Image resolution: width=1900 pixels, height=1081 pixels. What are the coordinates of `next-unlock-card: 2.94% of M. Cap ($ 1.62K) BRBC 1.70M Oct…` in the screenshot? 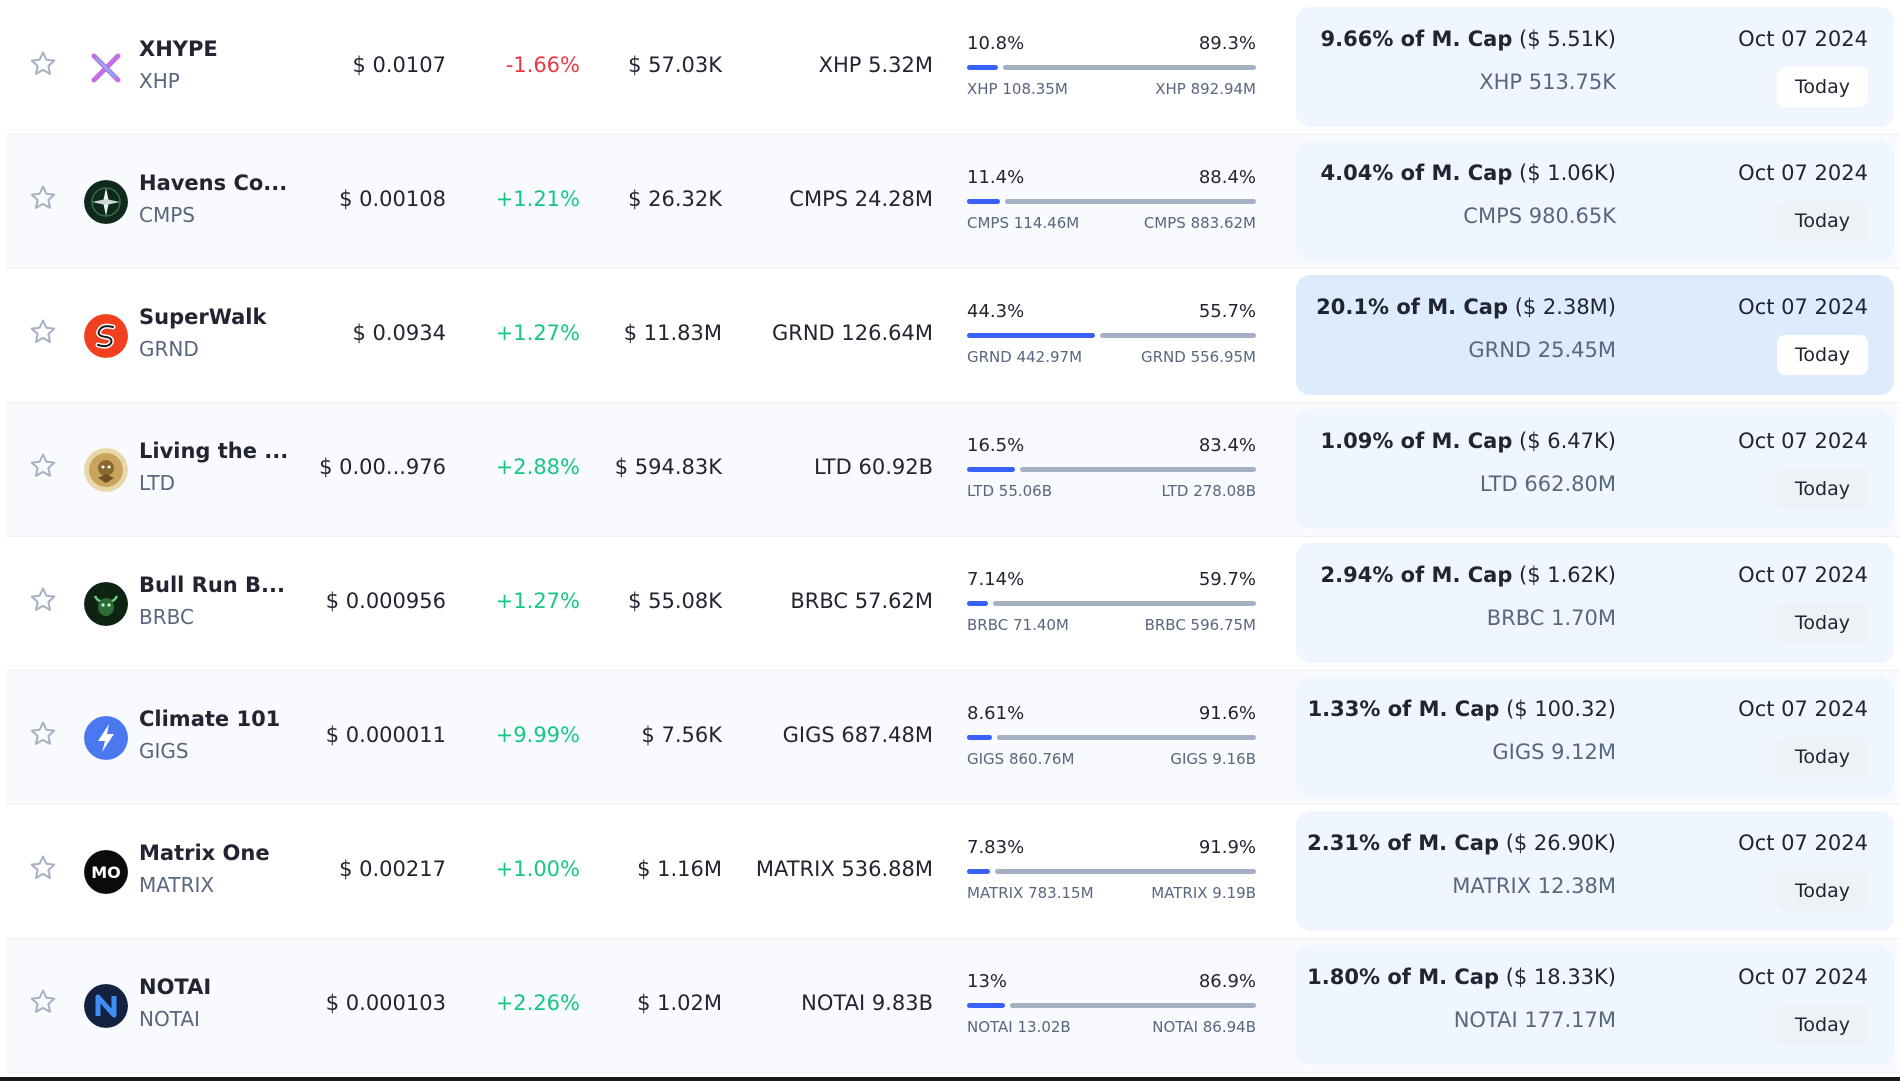 It's located at (1595, 603).